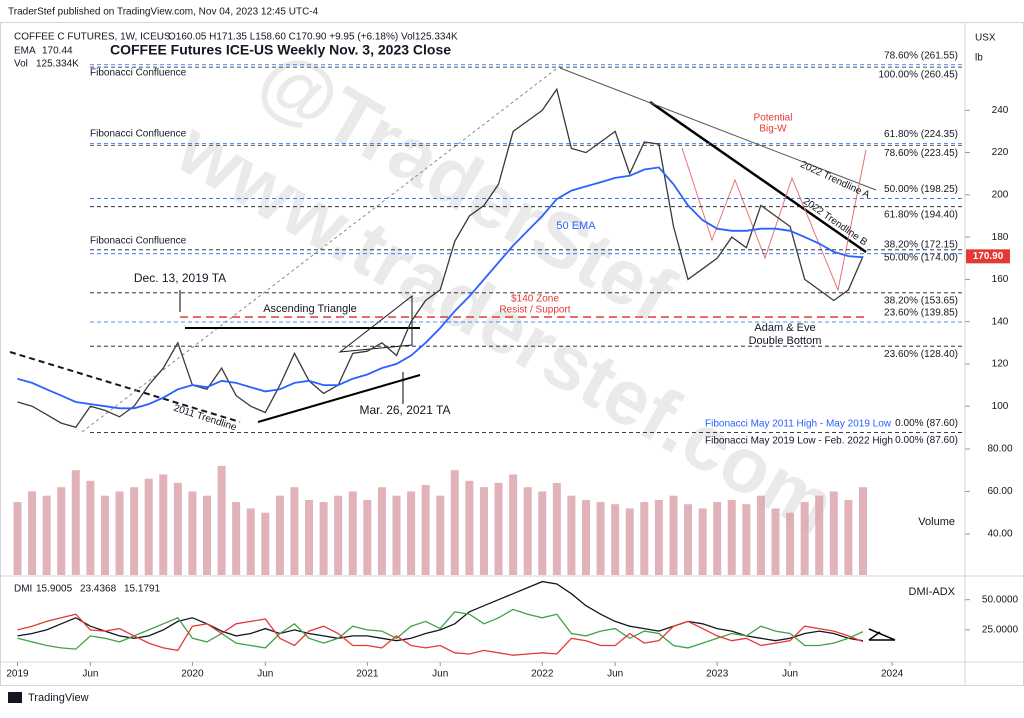  I want to click on fib-label: 23.60% (139.85), so click(921, 313).